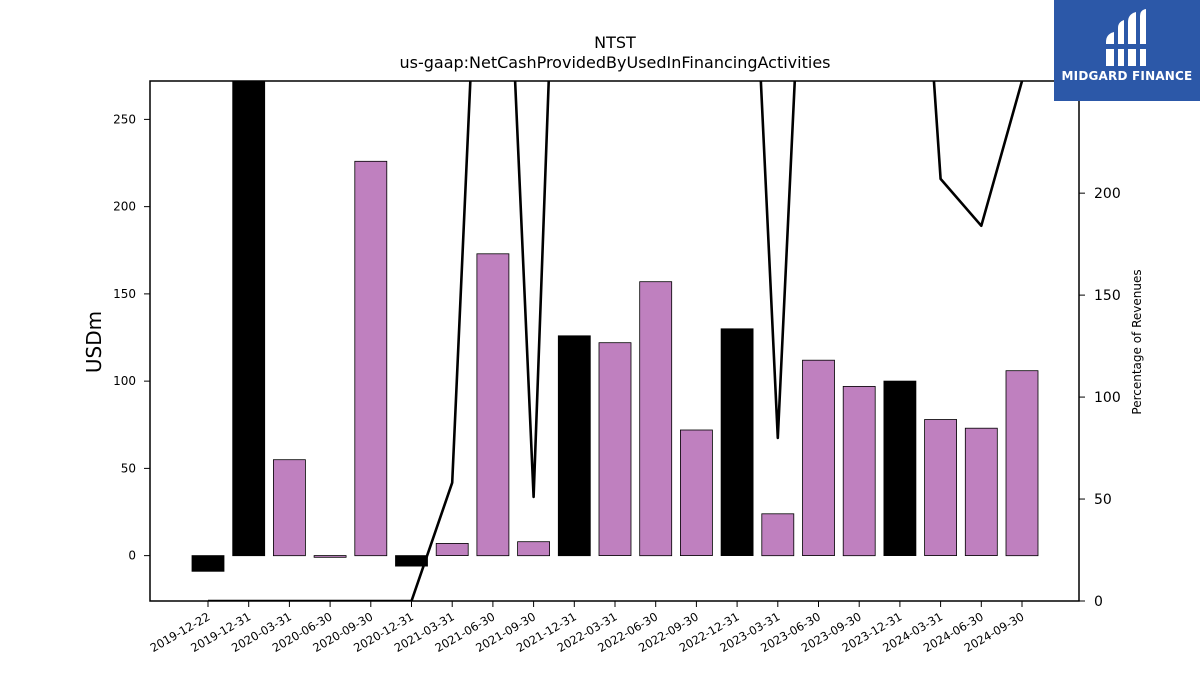  I want to click on y2-axis-label: Percentage of Revenues, so click(1137, 341).